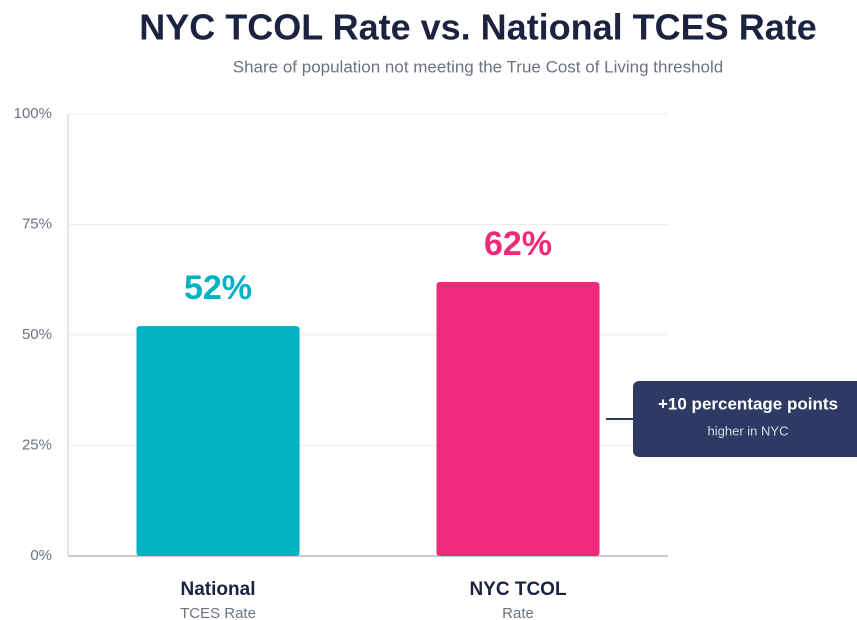 This screenshot has width=857, height=620. Describe the element at coordinates (518, 244) in the screenshot. I see `value-label: 62%` at that location.